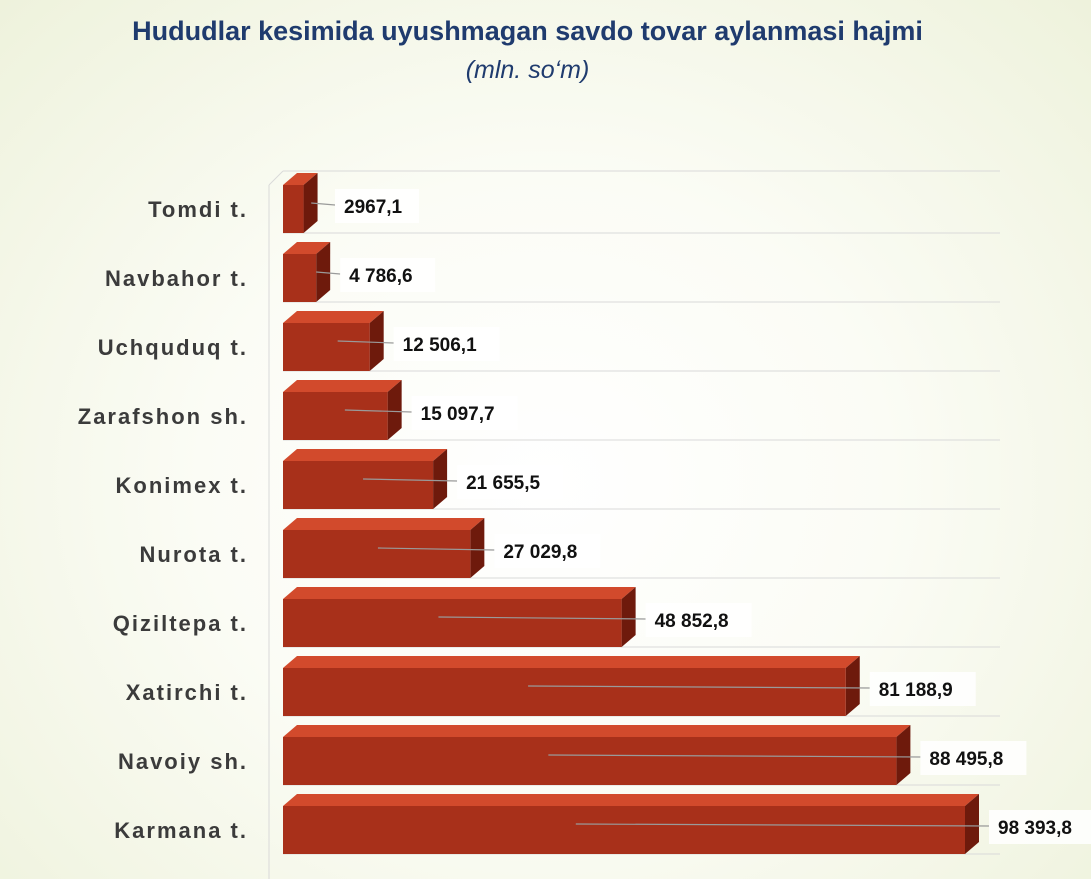 Image resolution: width=1091 pixels, height=879 pixels. I want to click on value-label: 48 852,8, so click(692, 621).